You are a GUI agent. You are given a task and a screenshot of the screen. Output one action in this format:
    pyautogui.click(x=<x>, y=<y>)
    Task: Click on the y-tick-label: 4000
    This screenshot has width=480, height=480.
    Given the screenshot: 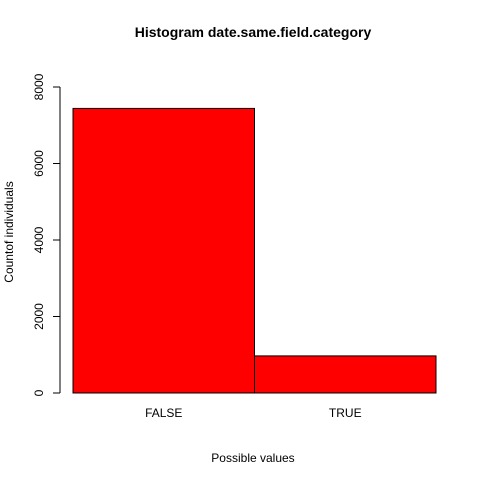 What is the action you would take?
    pyautogui.click(x=39, y=239)
    